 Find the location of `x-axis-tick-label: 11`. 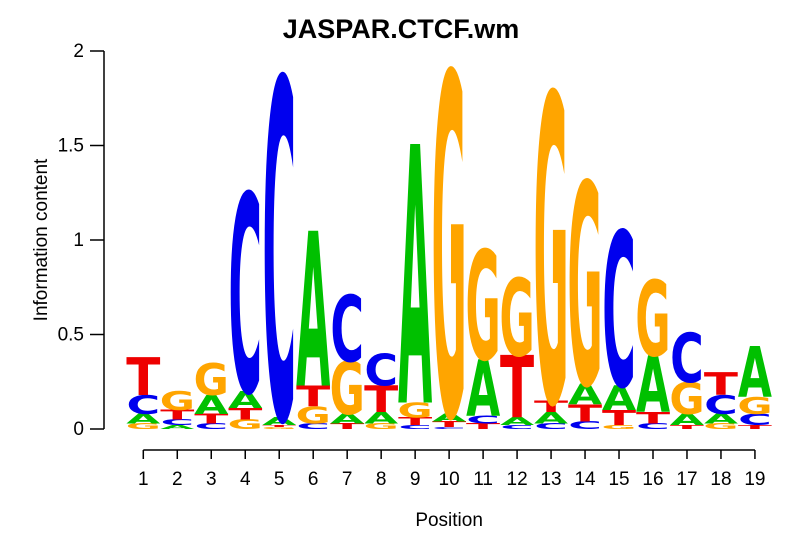

x-axis-tick-label: 11 is located at coordinates (483, 479).